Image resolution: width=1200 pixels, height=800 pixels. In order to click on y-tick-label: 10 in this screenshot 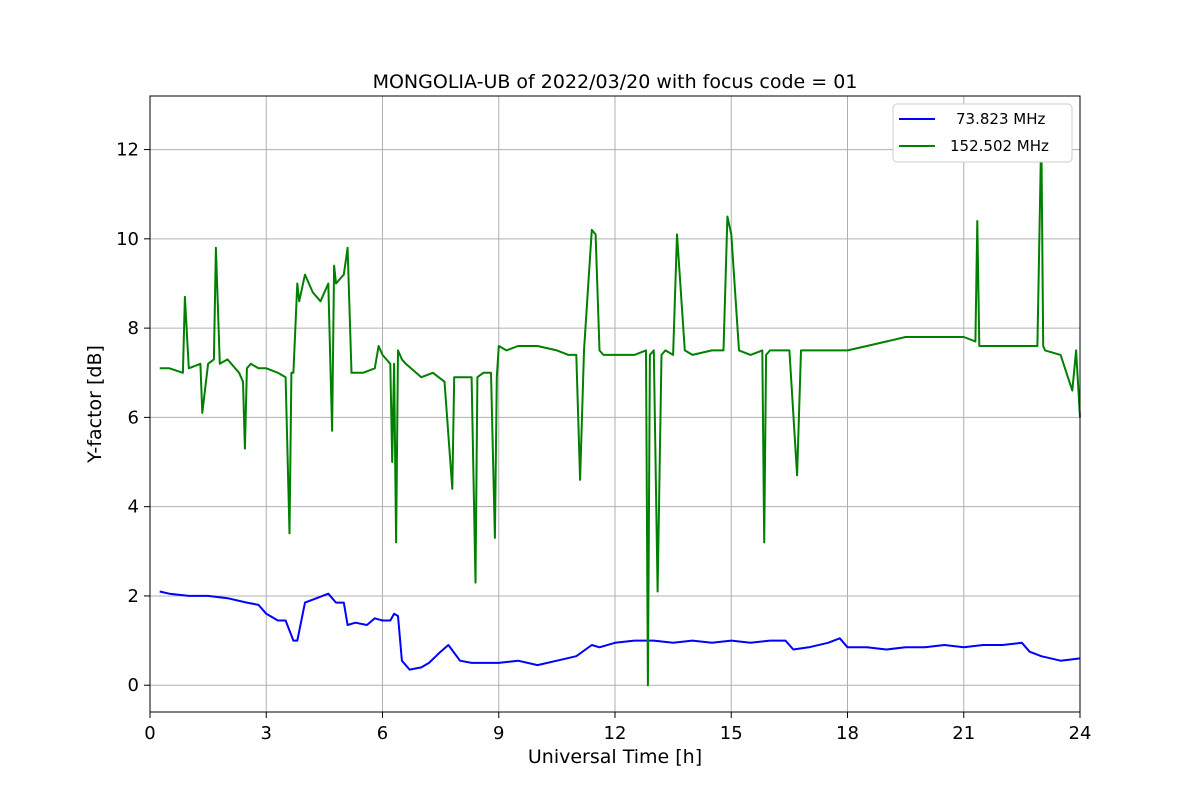, I will do `click(127, 239)`.